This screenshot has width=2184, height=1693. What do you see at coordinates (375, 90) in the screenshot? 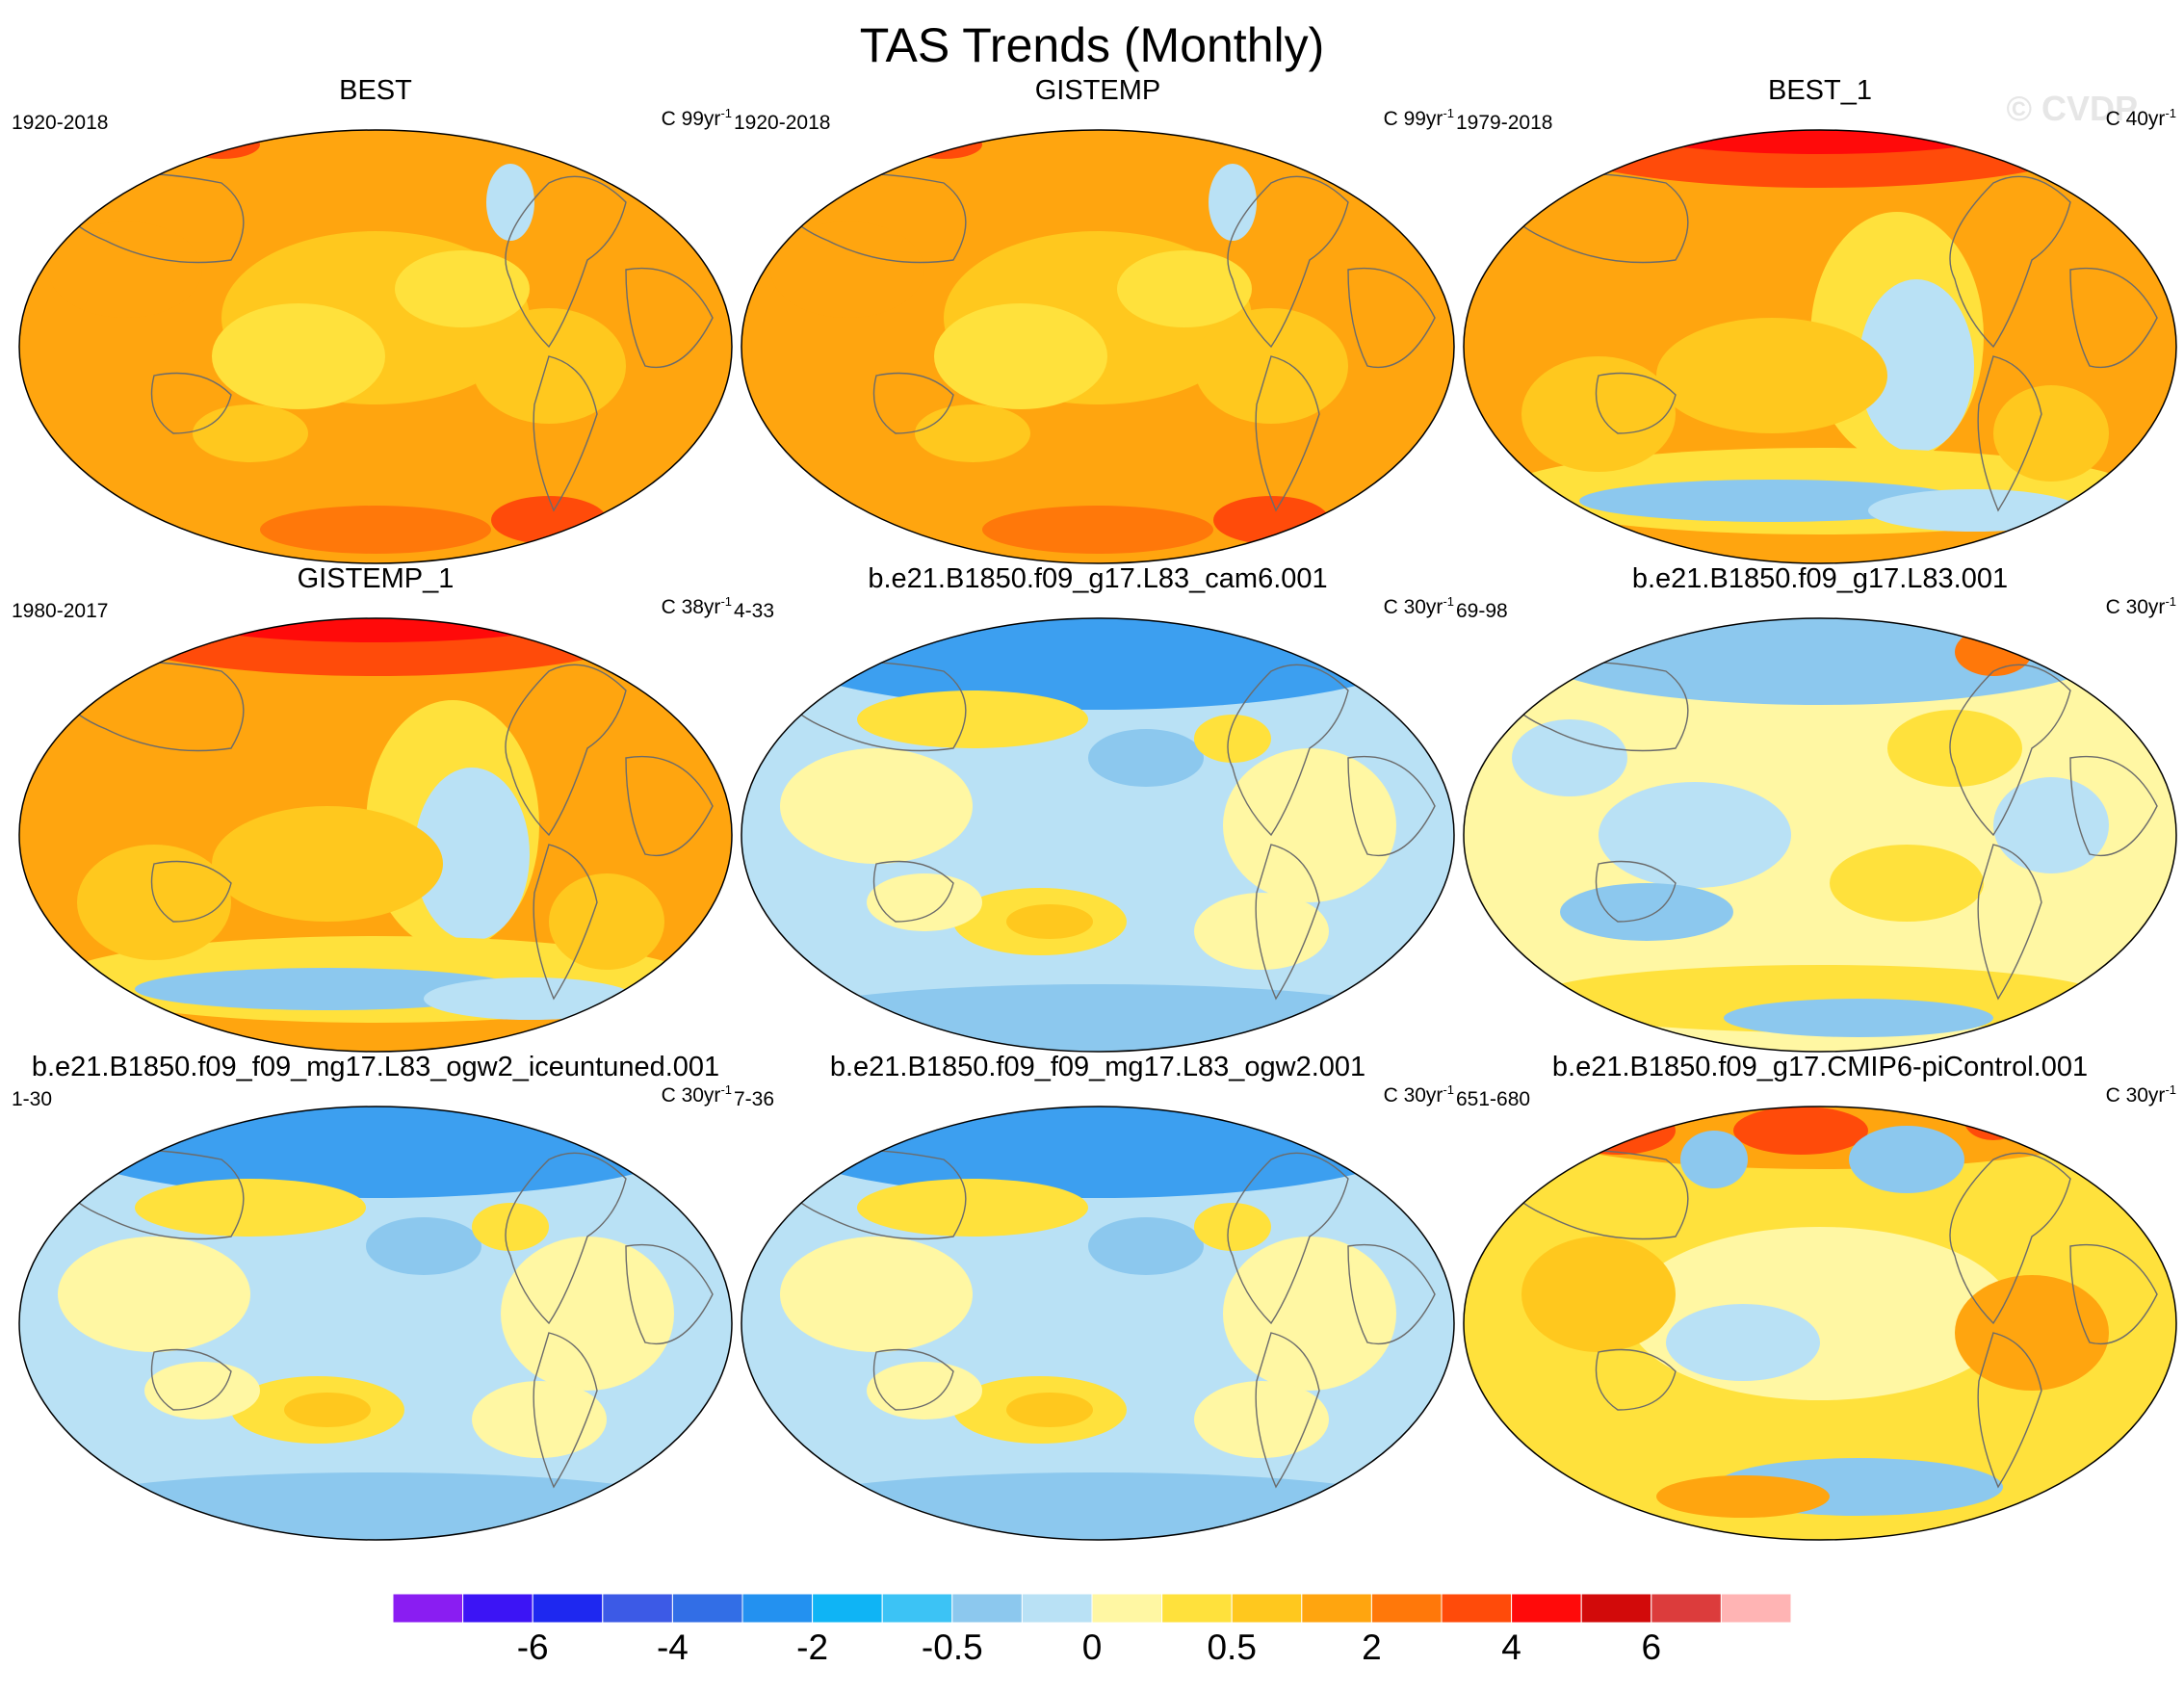
I see `panel-title: BEST` at bounding box center [375, 90].